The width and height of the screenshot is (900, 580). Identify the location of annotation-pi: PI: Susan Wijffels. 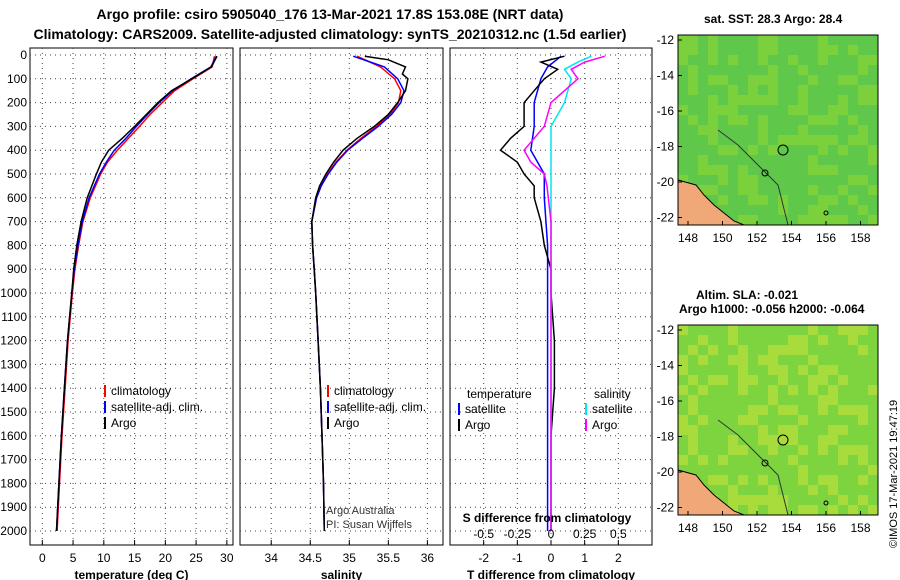
(369, 525).